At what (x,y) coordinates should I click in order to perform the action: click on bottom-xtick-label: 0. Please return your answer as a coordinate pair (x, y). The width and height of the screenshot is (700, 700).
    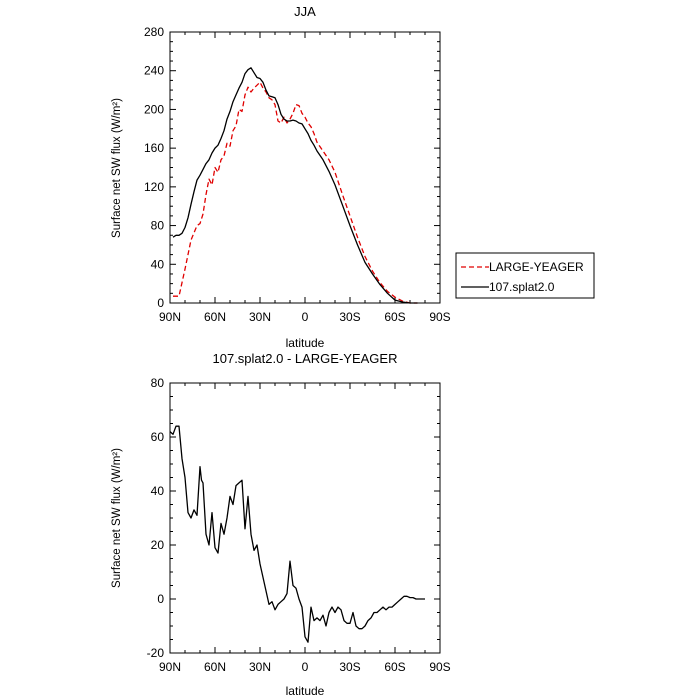
    Looking at the image, I should click on (305, 667).